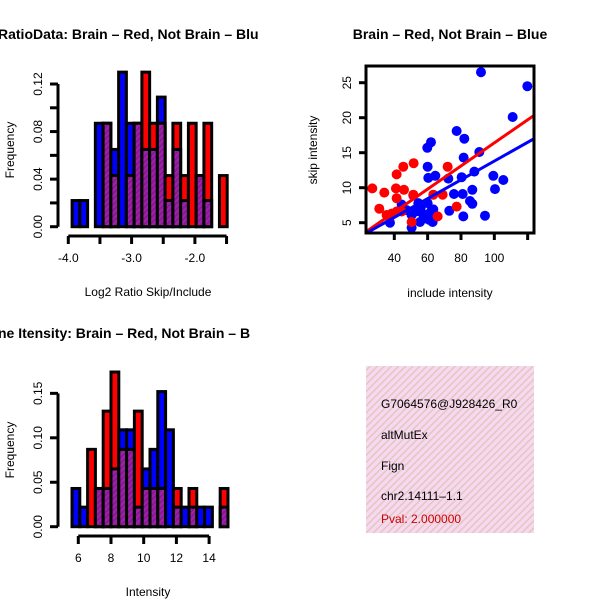  I want to click on y-tick-label: 0.04, so click(38, 179).